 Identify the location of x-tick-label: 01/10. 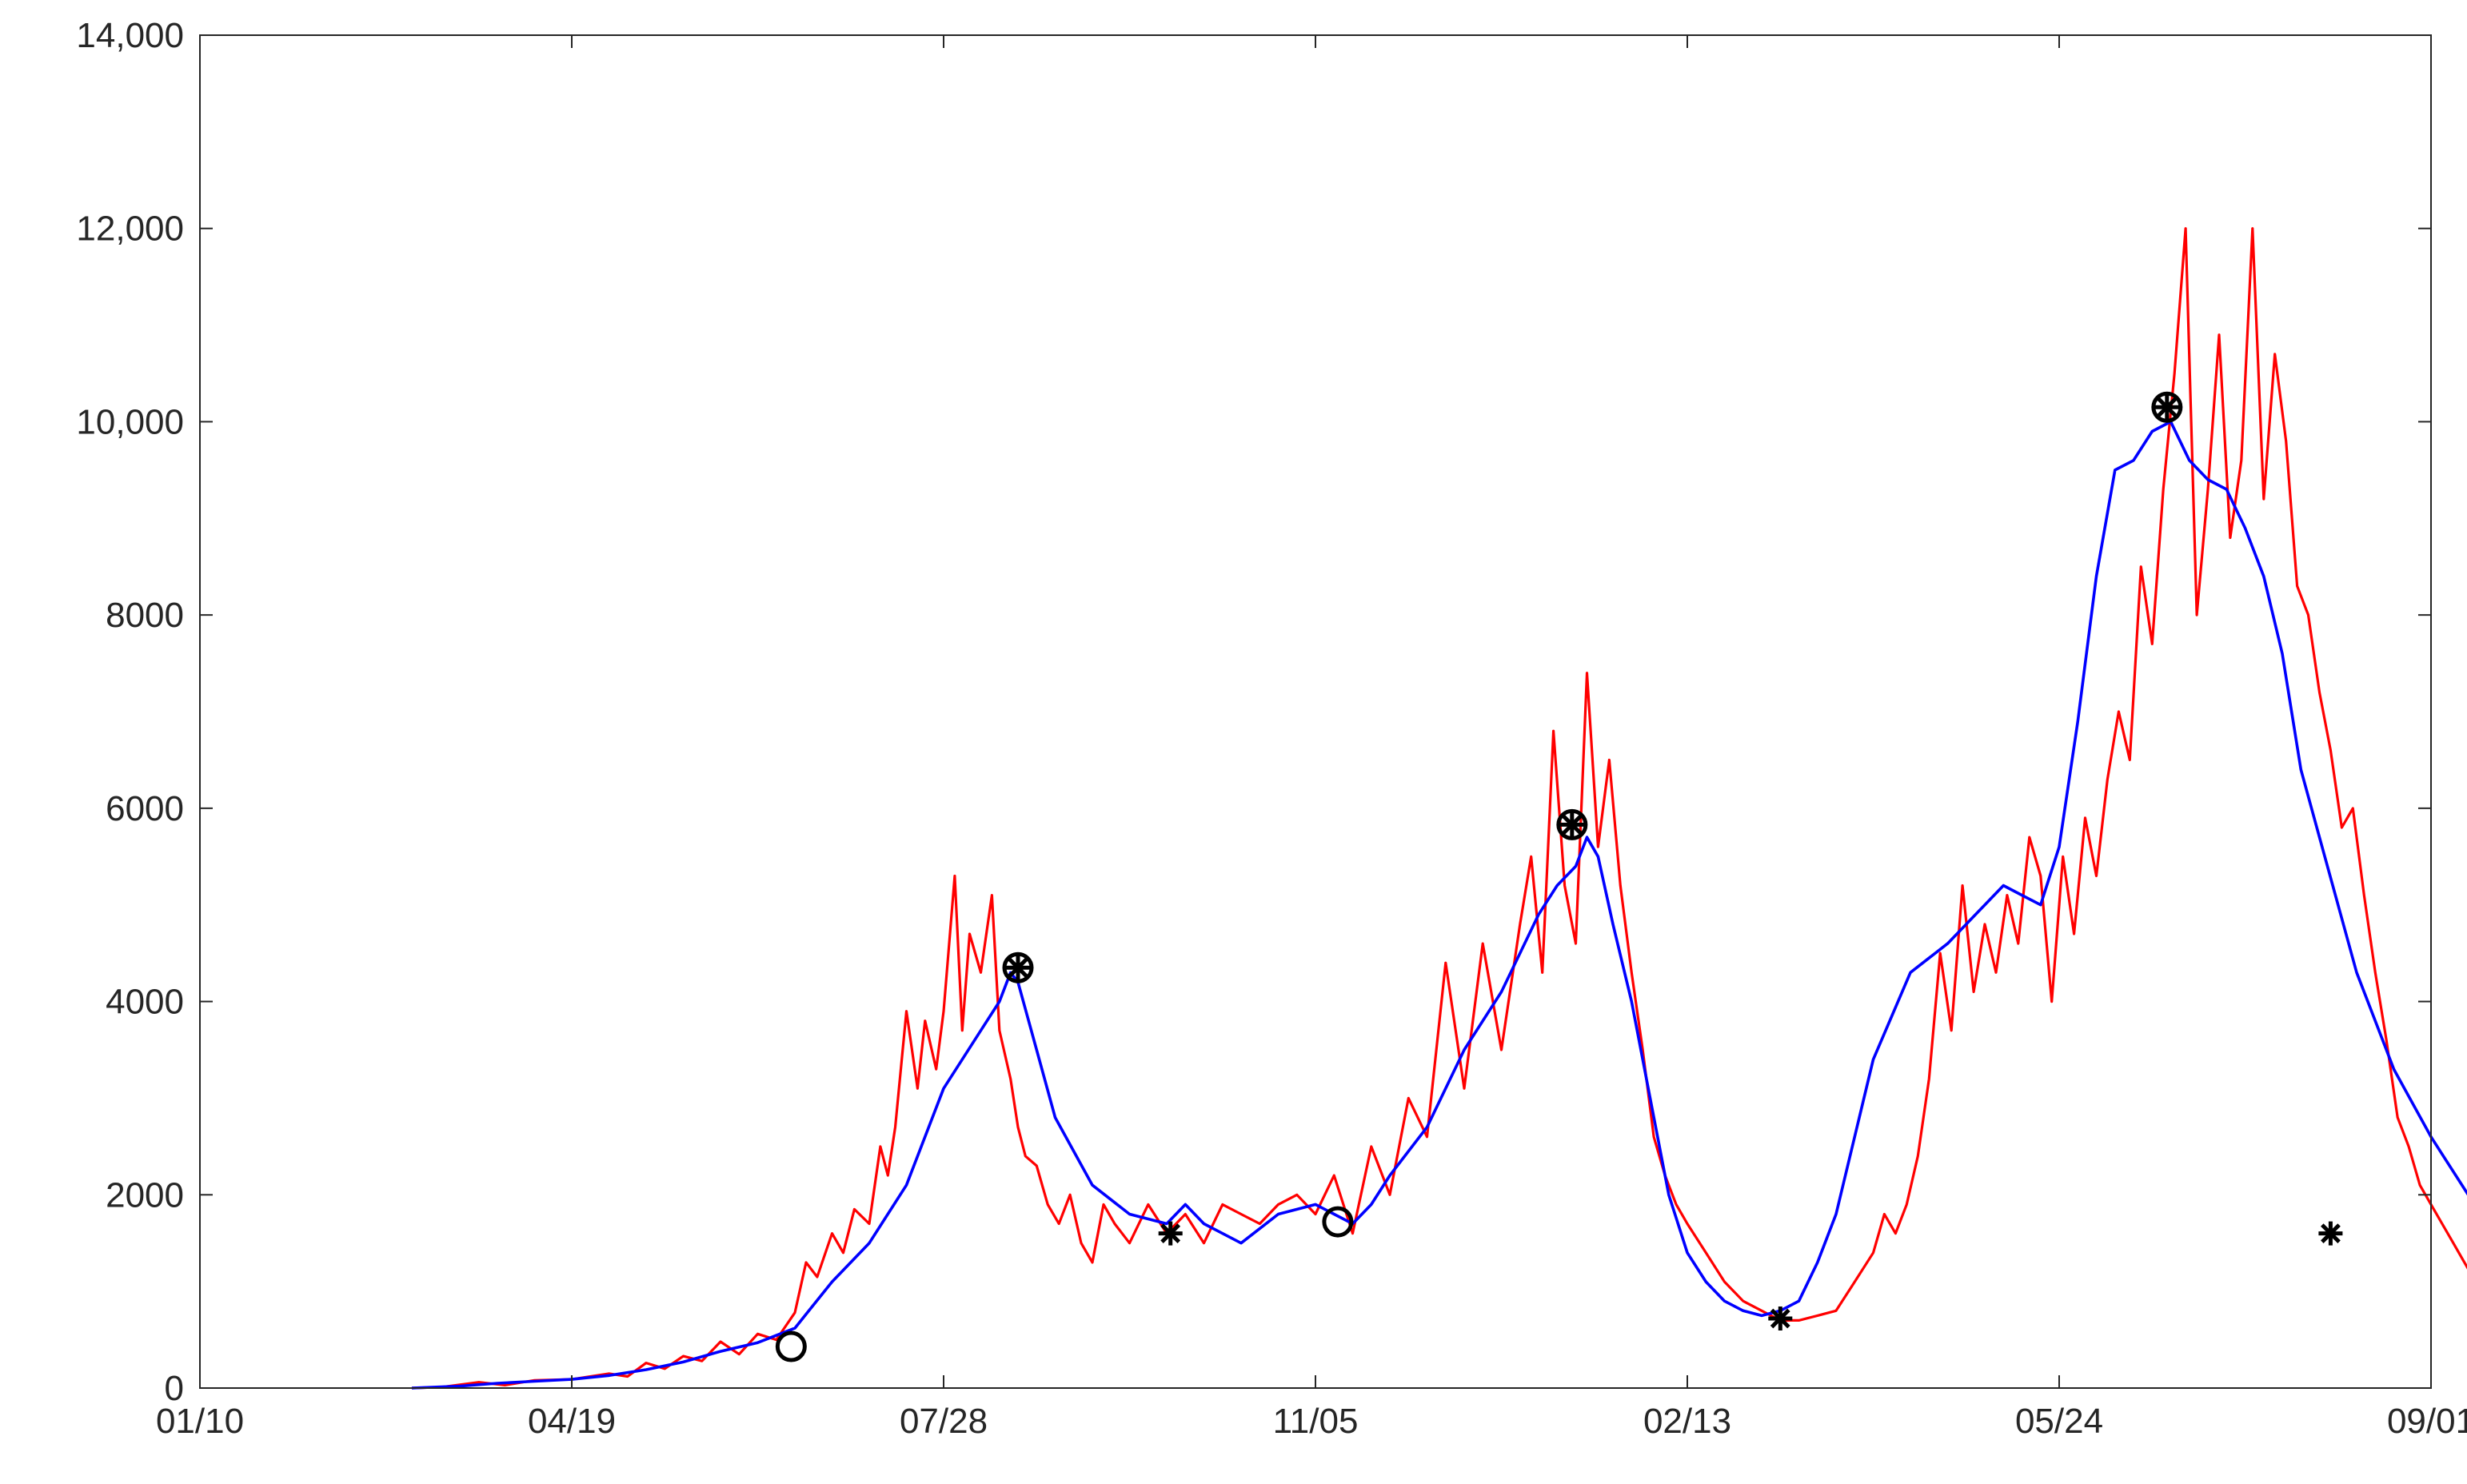
(200, 1421).